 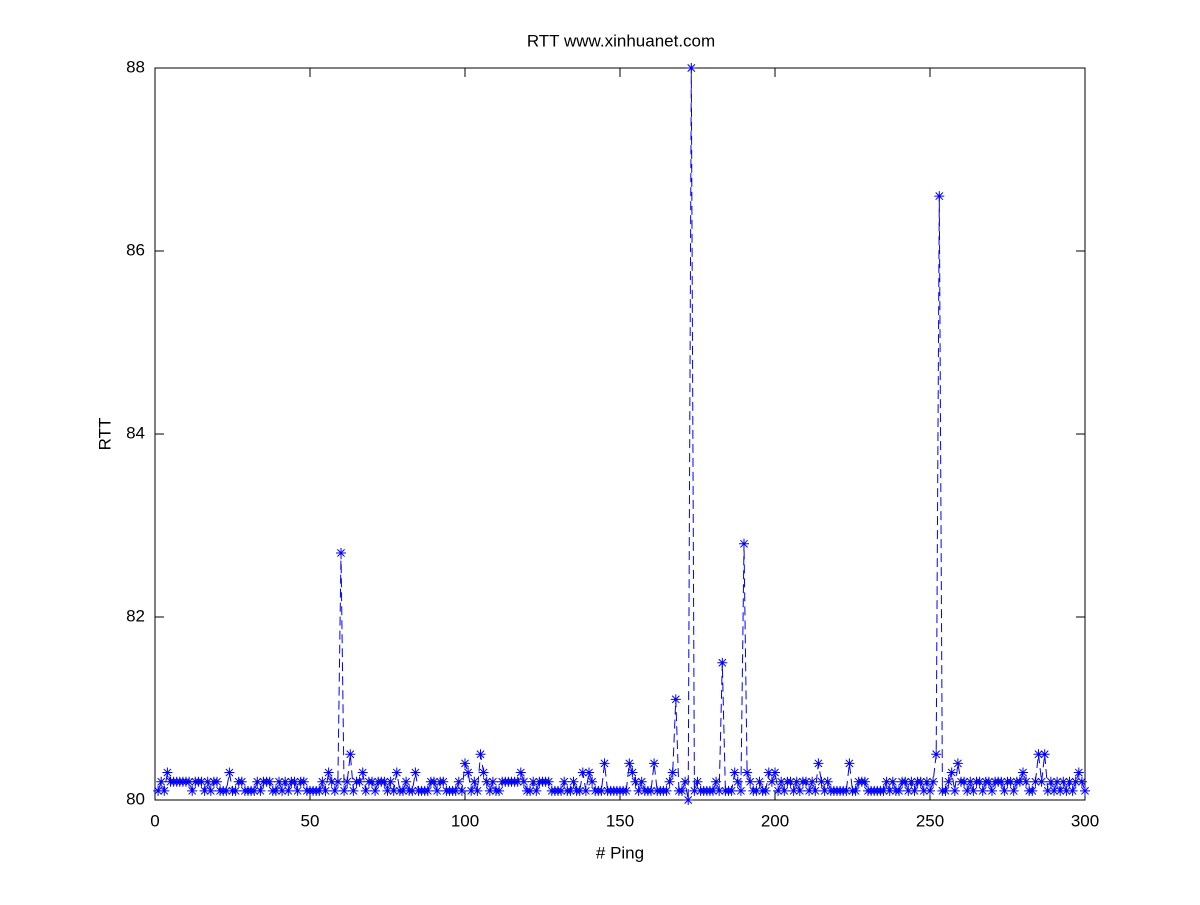 What do you see at coordinates (465, 820) in the screenshot?
I see `x-tick-label: 100` at bounding box center [465, 820].